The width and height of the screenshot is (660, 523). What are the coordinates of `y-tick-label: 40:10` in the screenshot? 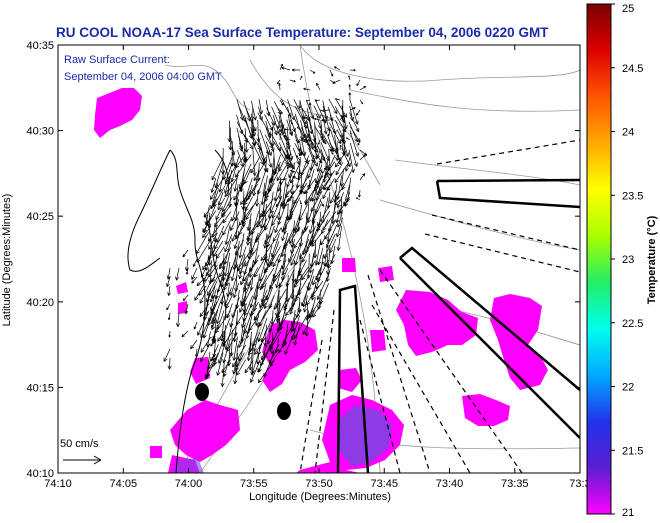 It's located at (40, 474).